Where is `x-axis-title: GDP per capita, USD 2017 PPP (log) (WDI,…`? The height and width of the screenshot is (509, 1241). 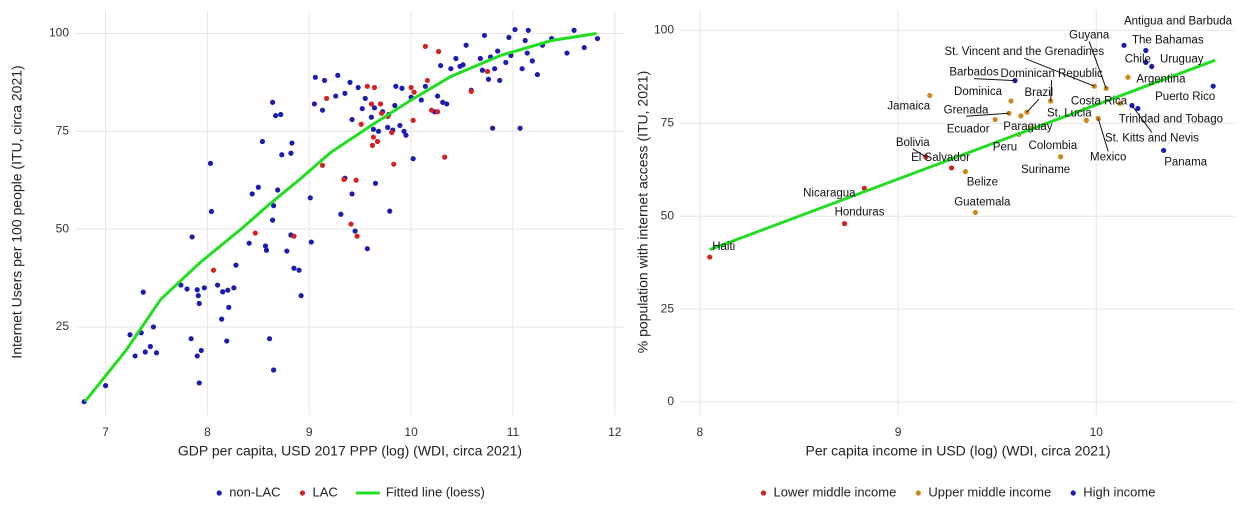
x-axis-title: GDP per capita, USD 2017 PPP (log) (WDI,… is located at coordinates (350, 451).